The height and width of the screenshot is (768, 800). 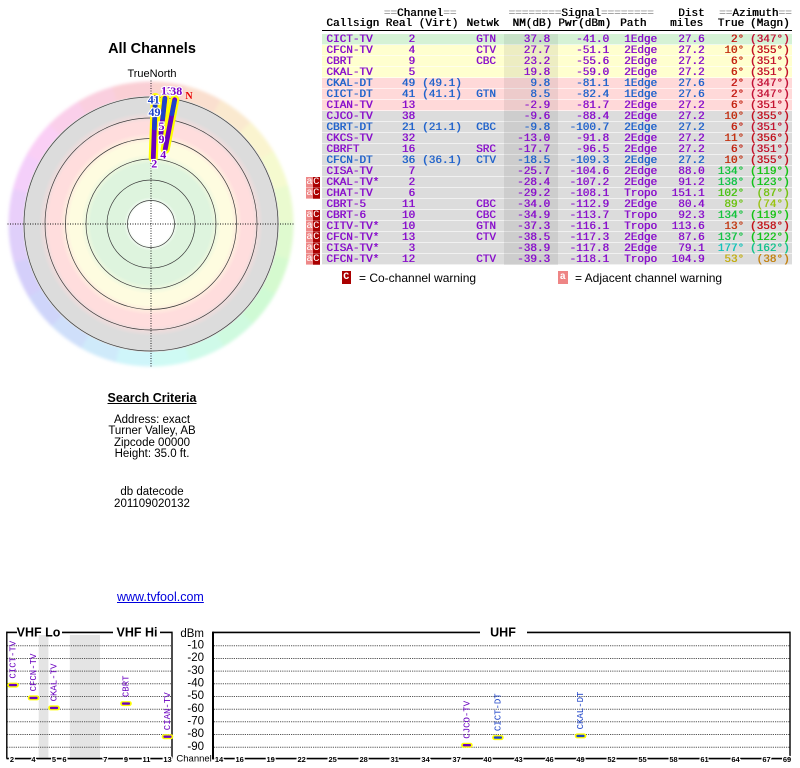 I want to click on svg-text: 19, so click(x=270, y=759).